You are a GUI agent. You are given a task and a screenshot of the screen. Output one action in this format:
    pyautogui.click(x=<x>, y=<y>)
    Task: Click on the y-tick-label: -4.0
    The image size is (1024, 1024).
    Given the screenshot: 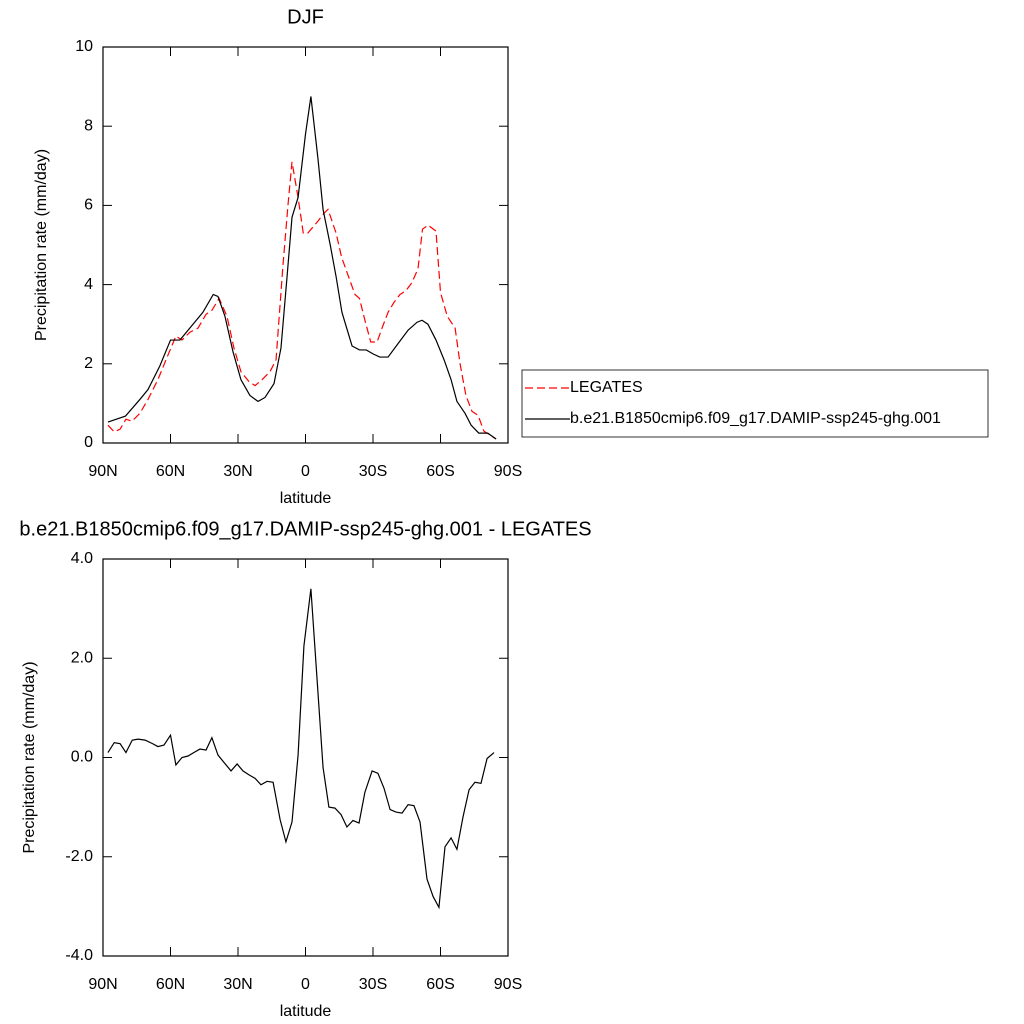 What is the action you would take?
    pyautogui.click(x=79, y=955)
    